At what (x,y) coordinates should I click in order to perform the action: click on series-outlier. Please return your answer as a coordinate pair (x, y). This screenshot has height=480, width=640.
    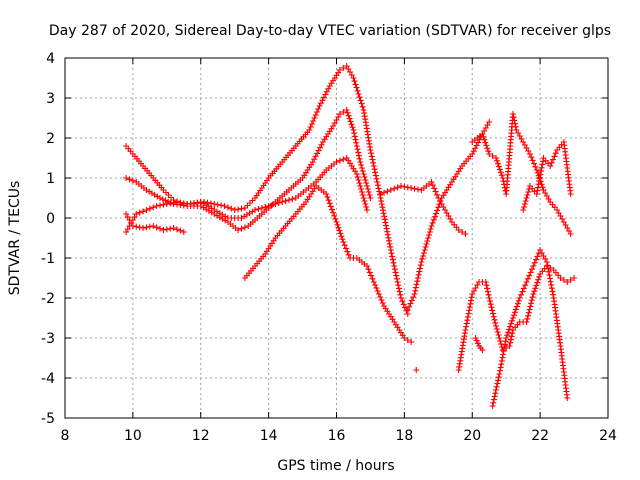
    Looking at the image, I should click on (416, 370).